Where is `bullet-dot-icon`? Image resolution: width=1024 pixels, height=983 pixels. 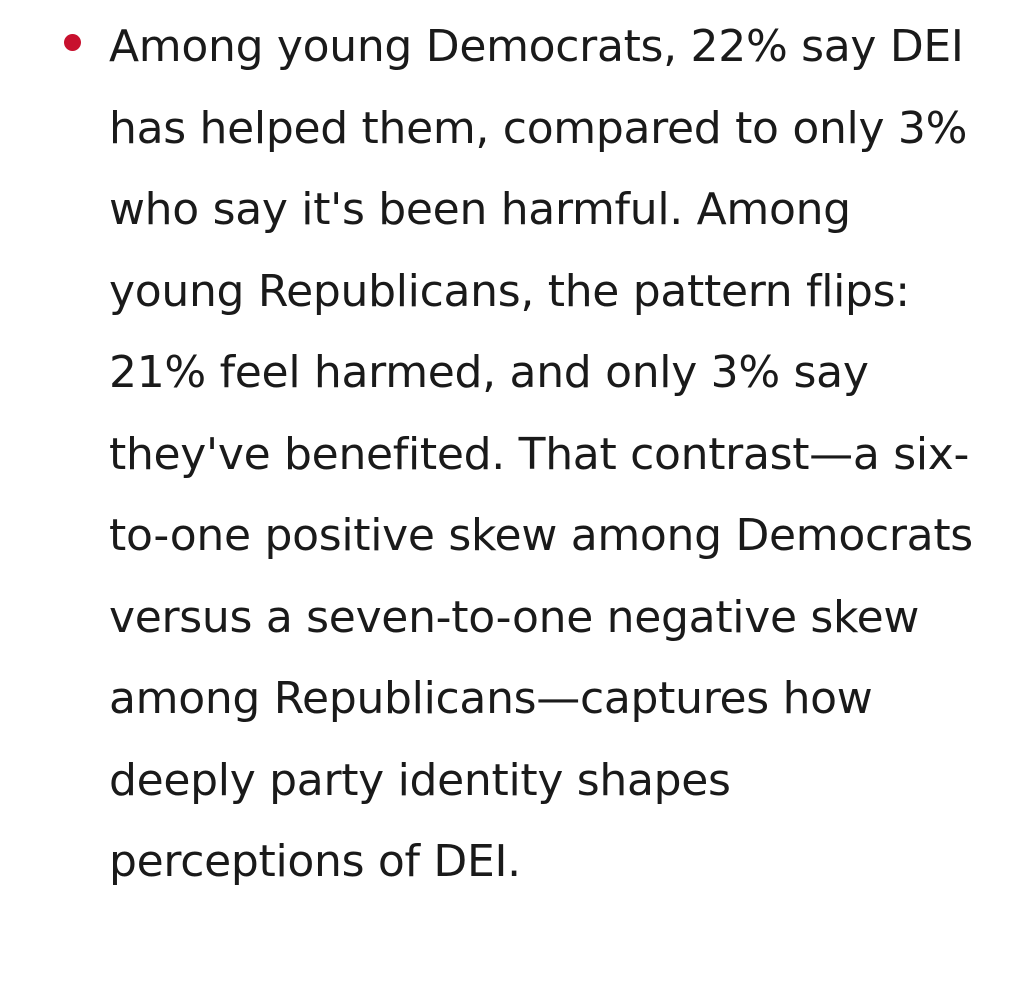
bullet-dot-icon is located at coordinates (72, 42).